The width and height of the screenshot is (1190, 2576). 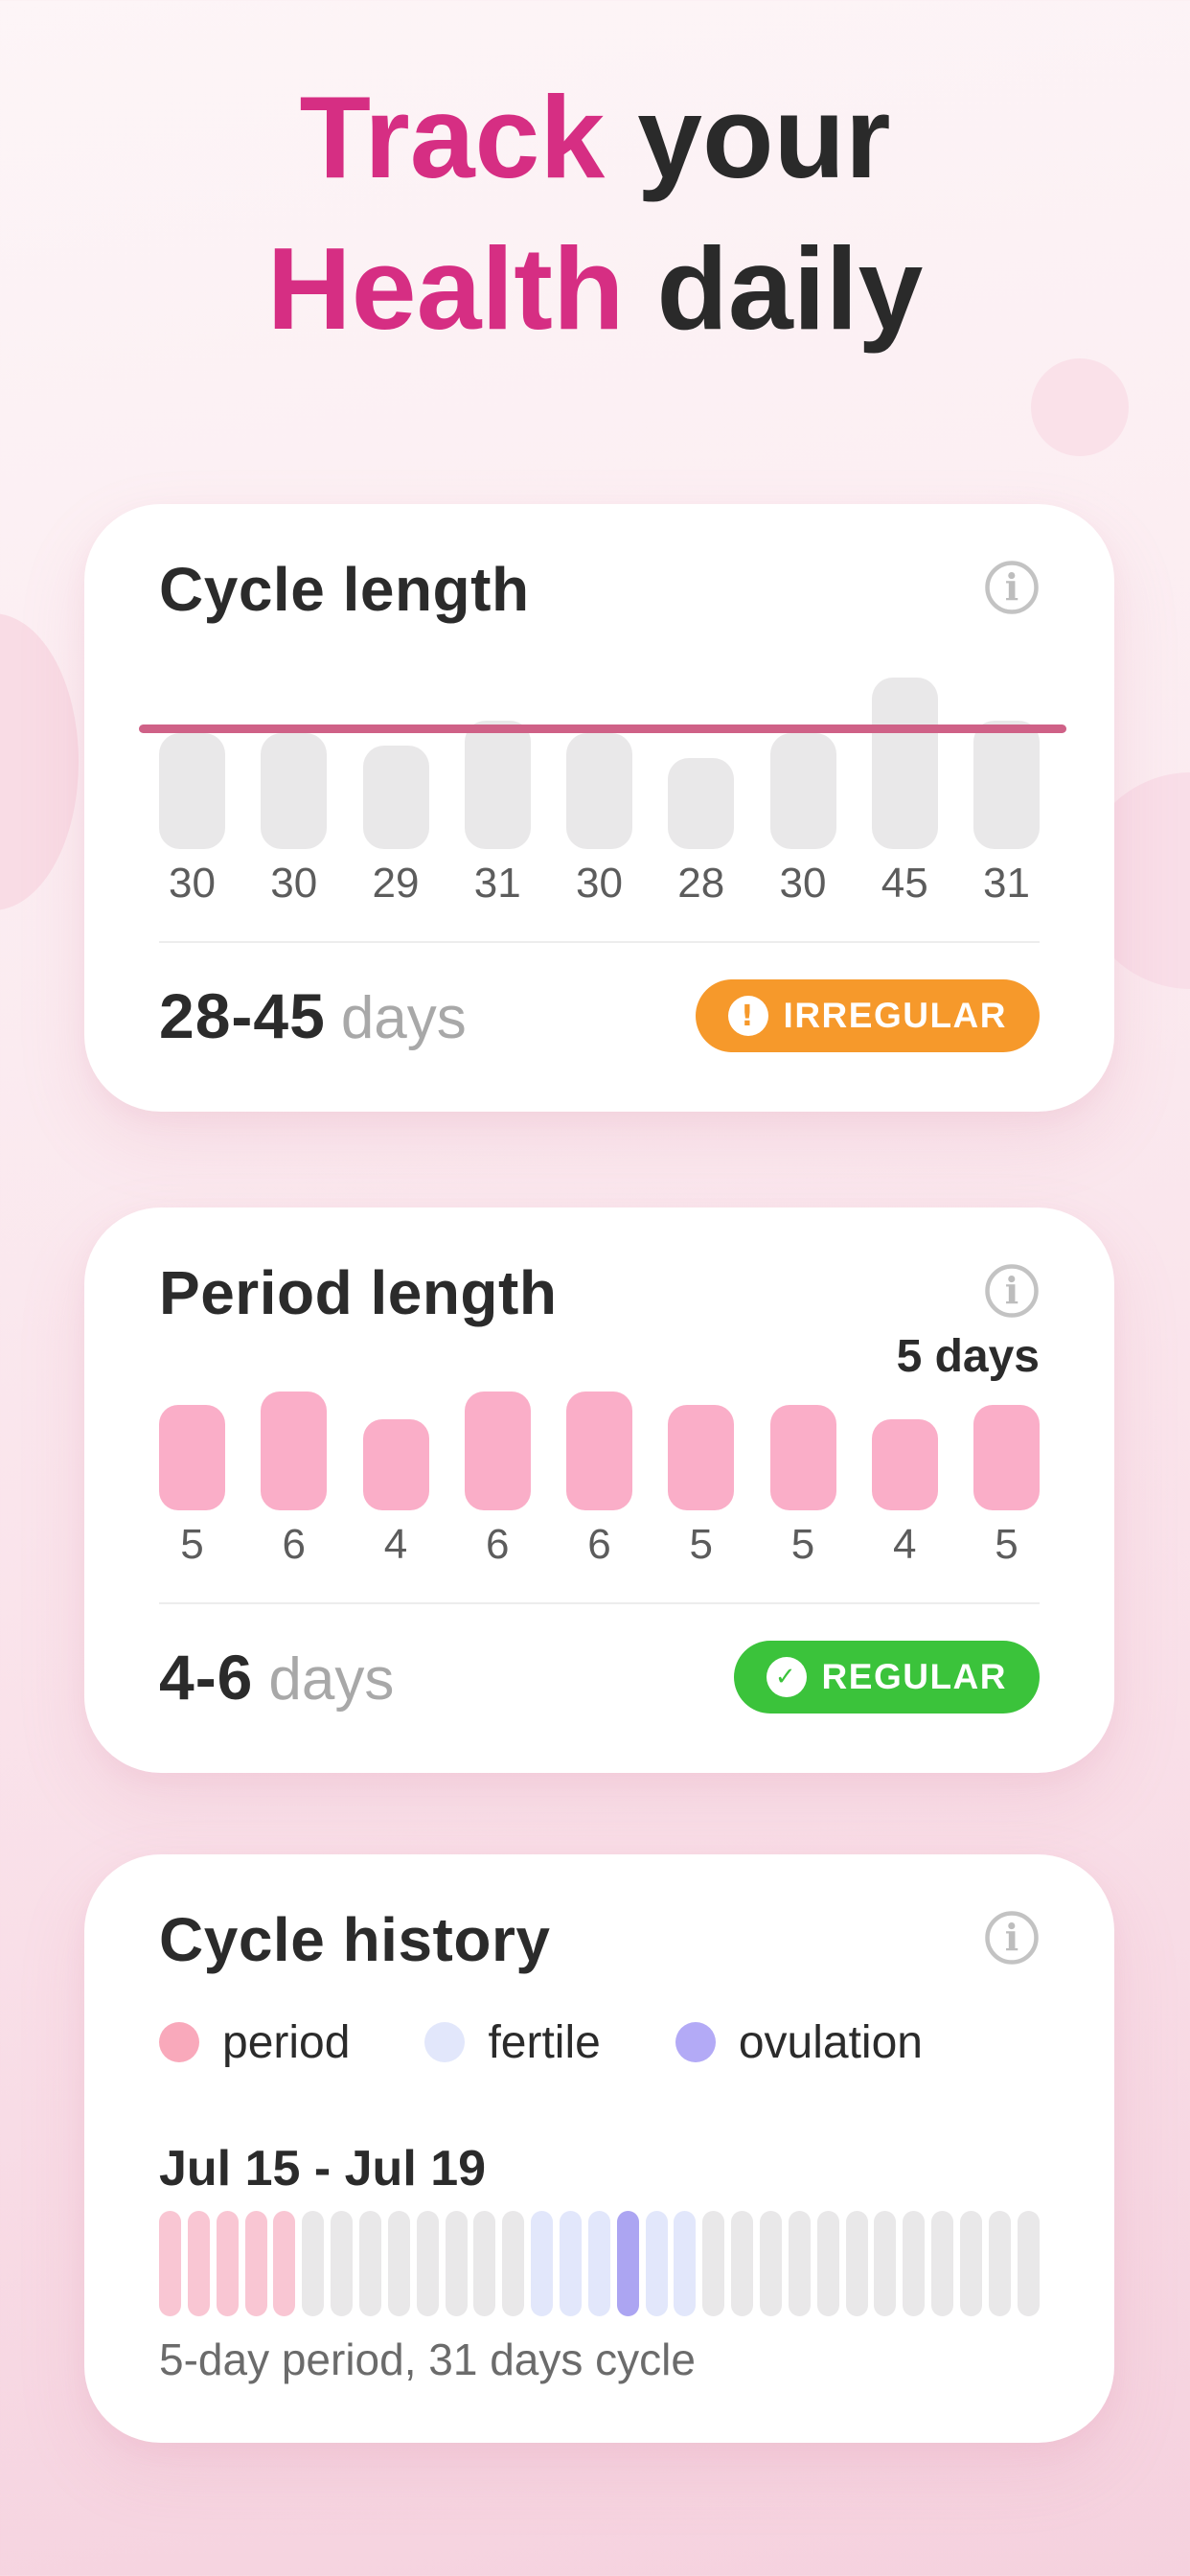 I want to click on average-line, so click(x=603, y=728).